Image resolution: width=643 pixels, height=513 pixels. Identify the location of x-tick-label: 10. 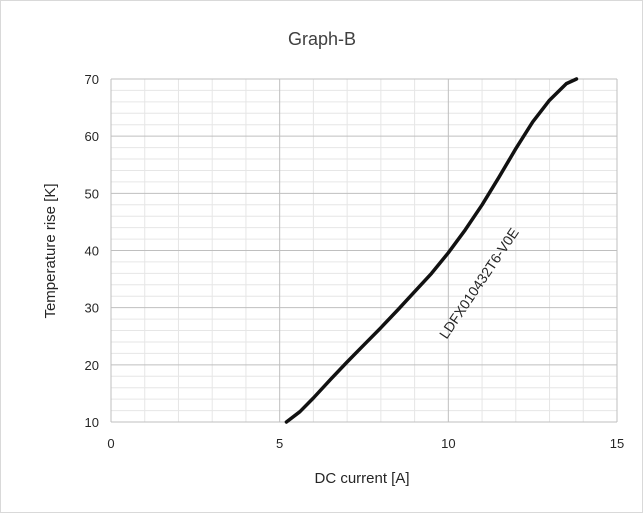
(448, 443).